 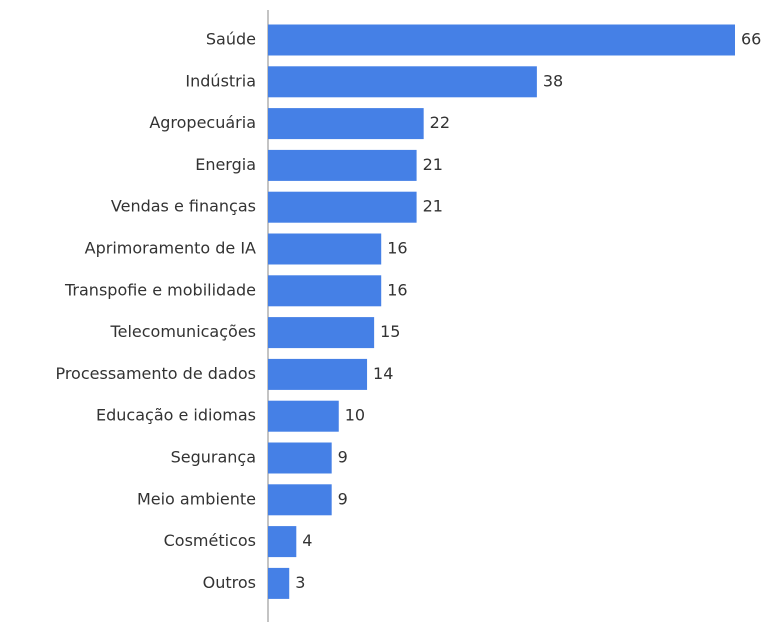 What do you see at coordinates (220, 80) in the screenshot?
I see `category-label: Indústria` at bounding box center [220, 80].